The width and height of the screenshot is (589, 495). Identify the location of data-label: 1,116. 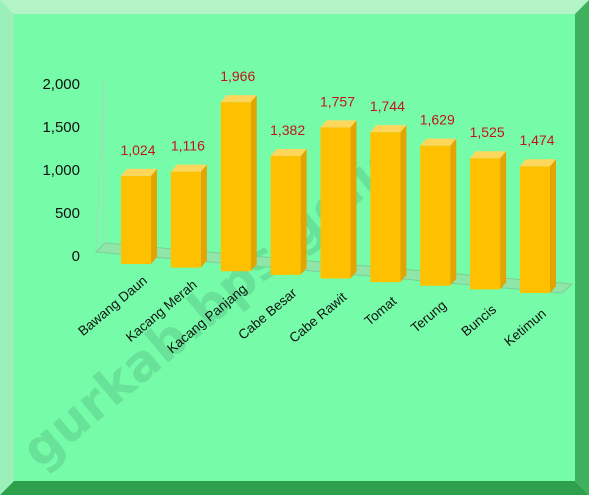
(188, 146).